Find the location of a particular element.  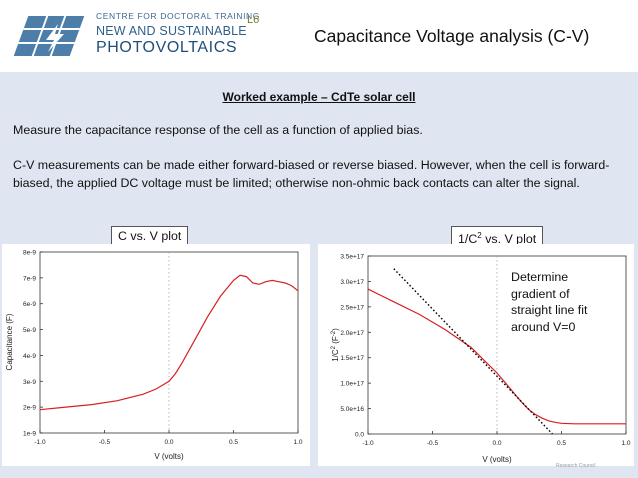

y-tick-label: 2e-9 is located at coordinates (29, 408).